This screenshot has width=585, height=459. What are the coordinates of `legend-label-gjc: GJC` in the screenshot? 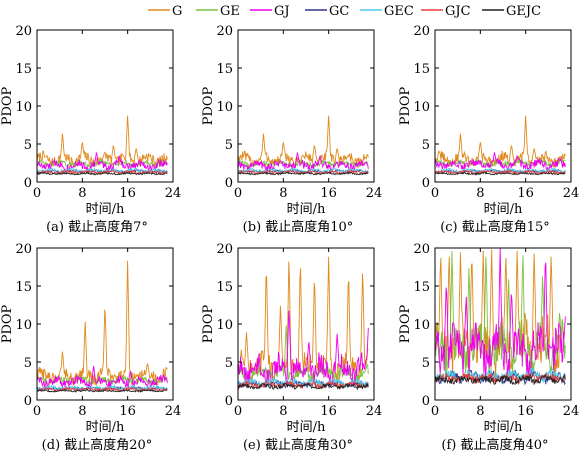 It's located at (458, 11).